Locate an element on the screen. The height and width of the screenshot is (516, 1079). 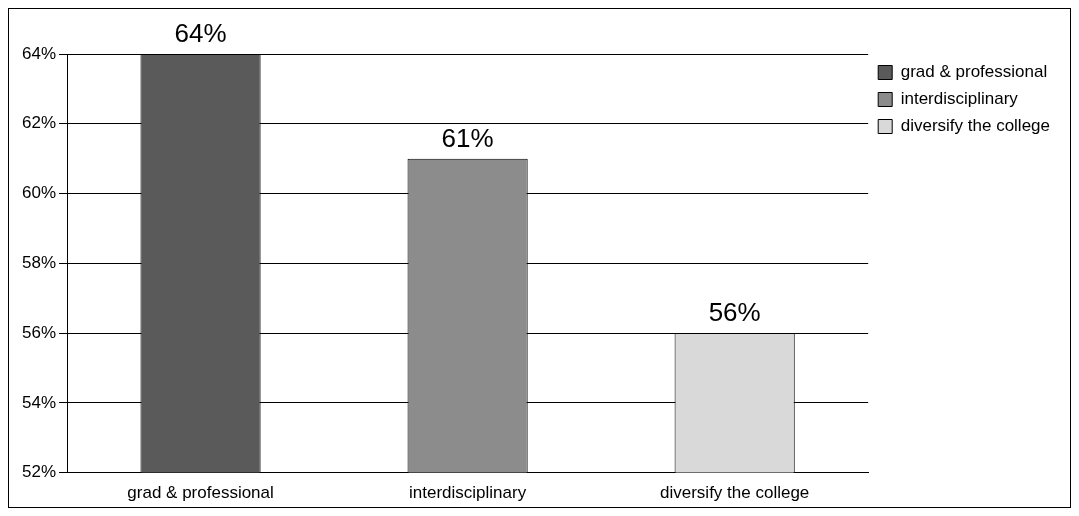
y-tick-label: 64% is located at coordinates (39, 53).